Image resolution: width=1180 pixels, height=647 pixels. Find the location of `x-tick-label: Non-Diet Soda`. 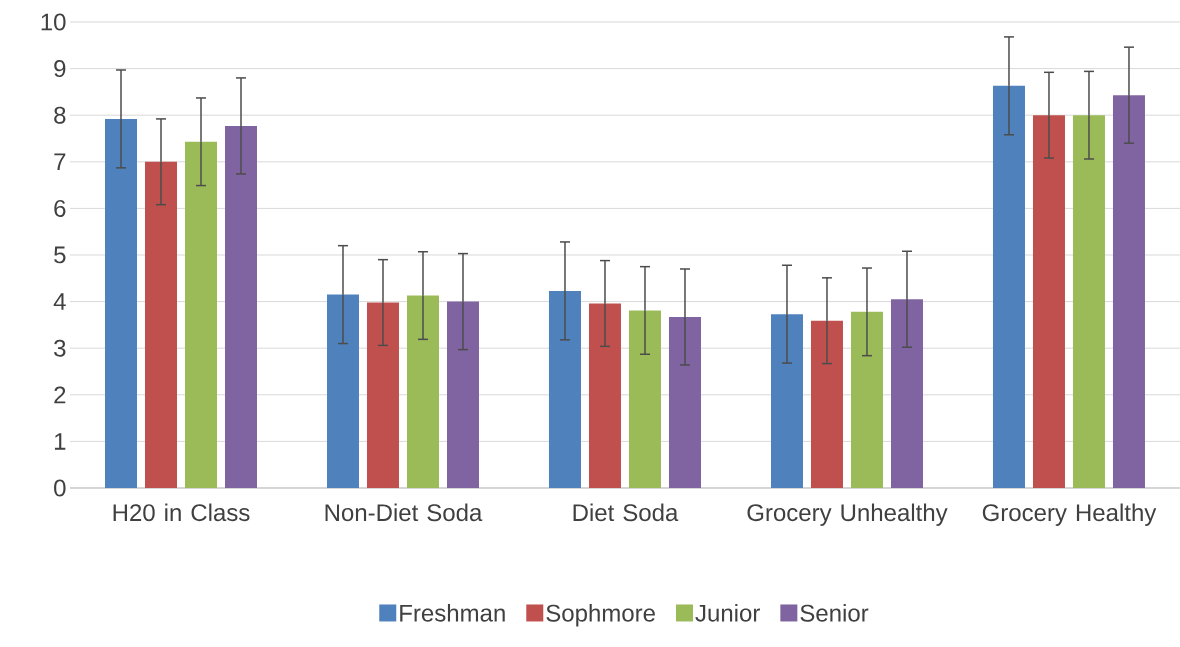

x-tick-label: Non-Diet Soda is located at coordinates (404, 512).